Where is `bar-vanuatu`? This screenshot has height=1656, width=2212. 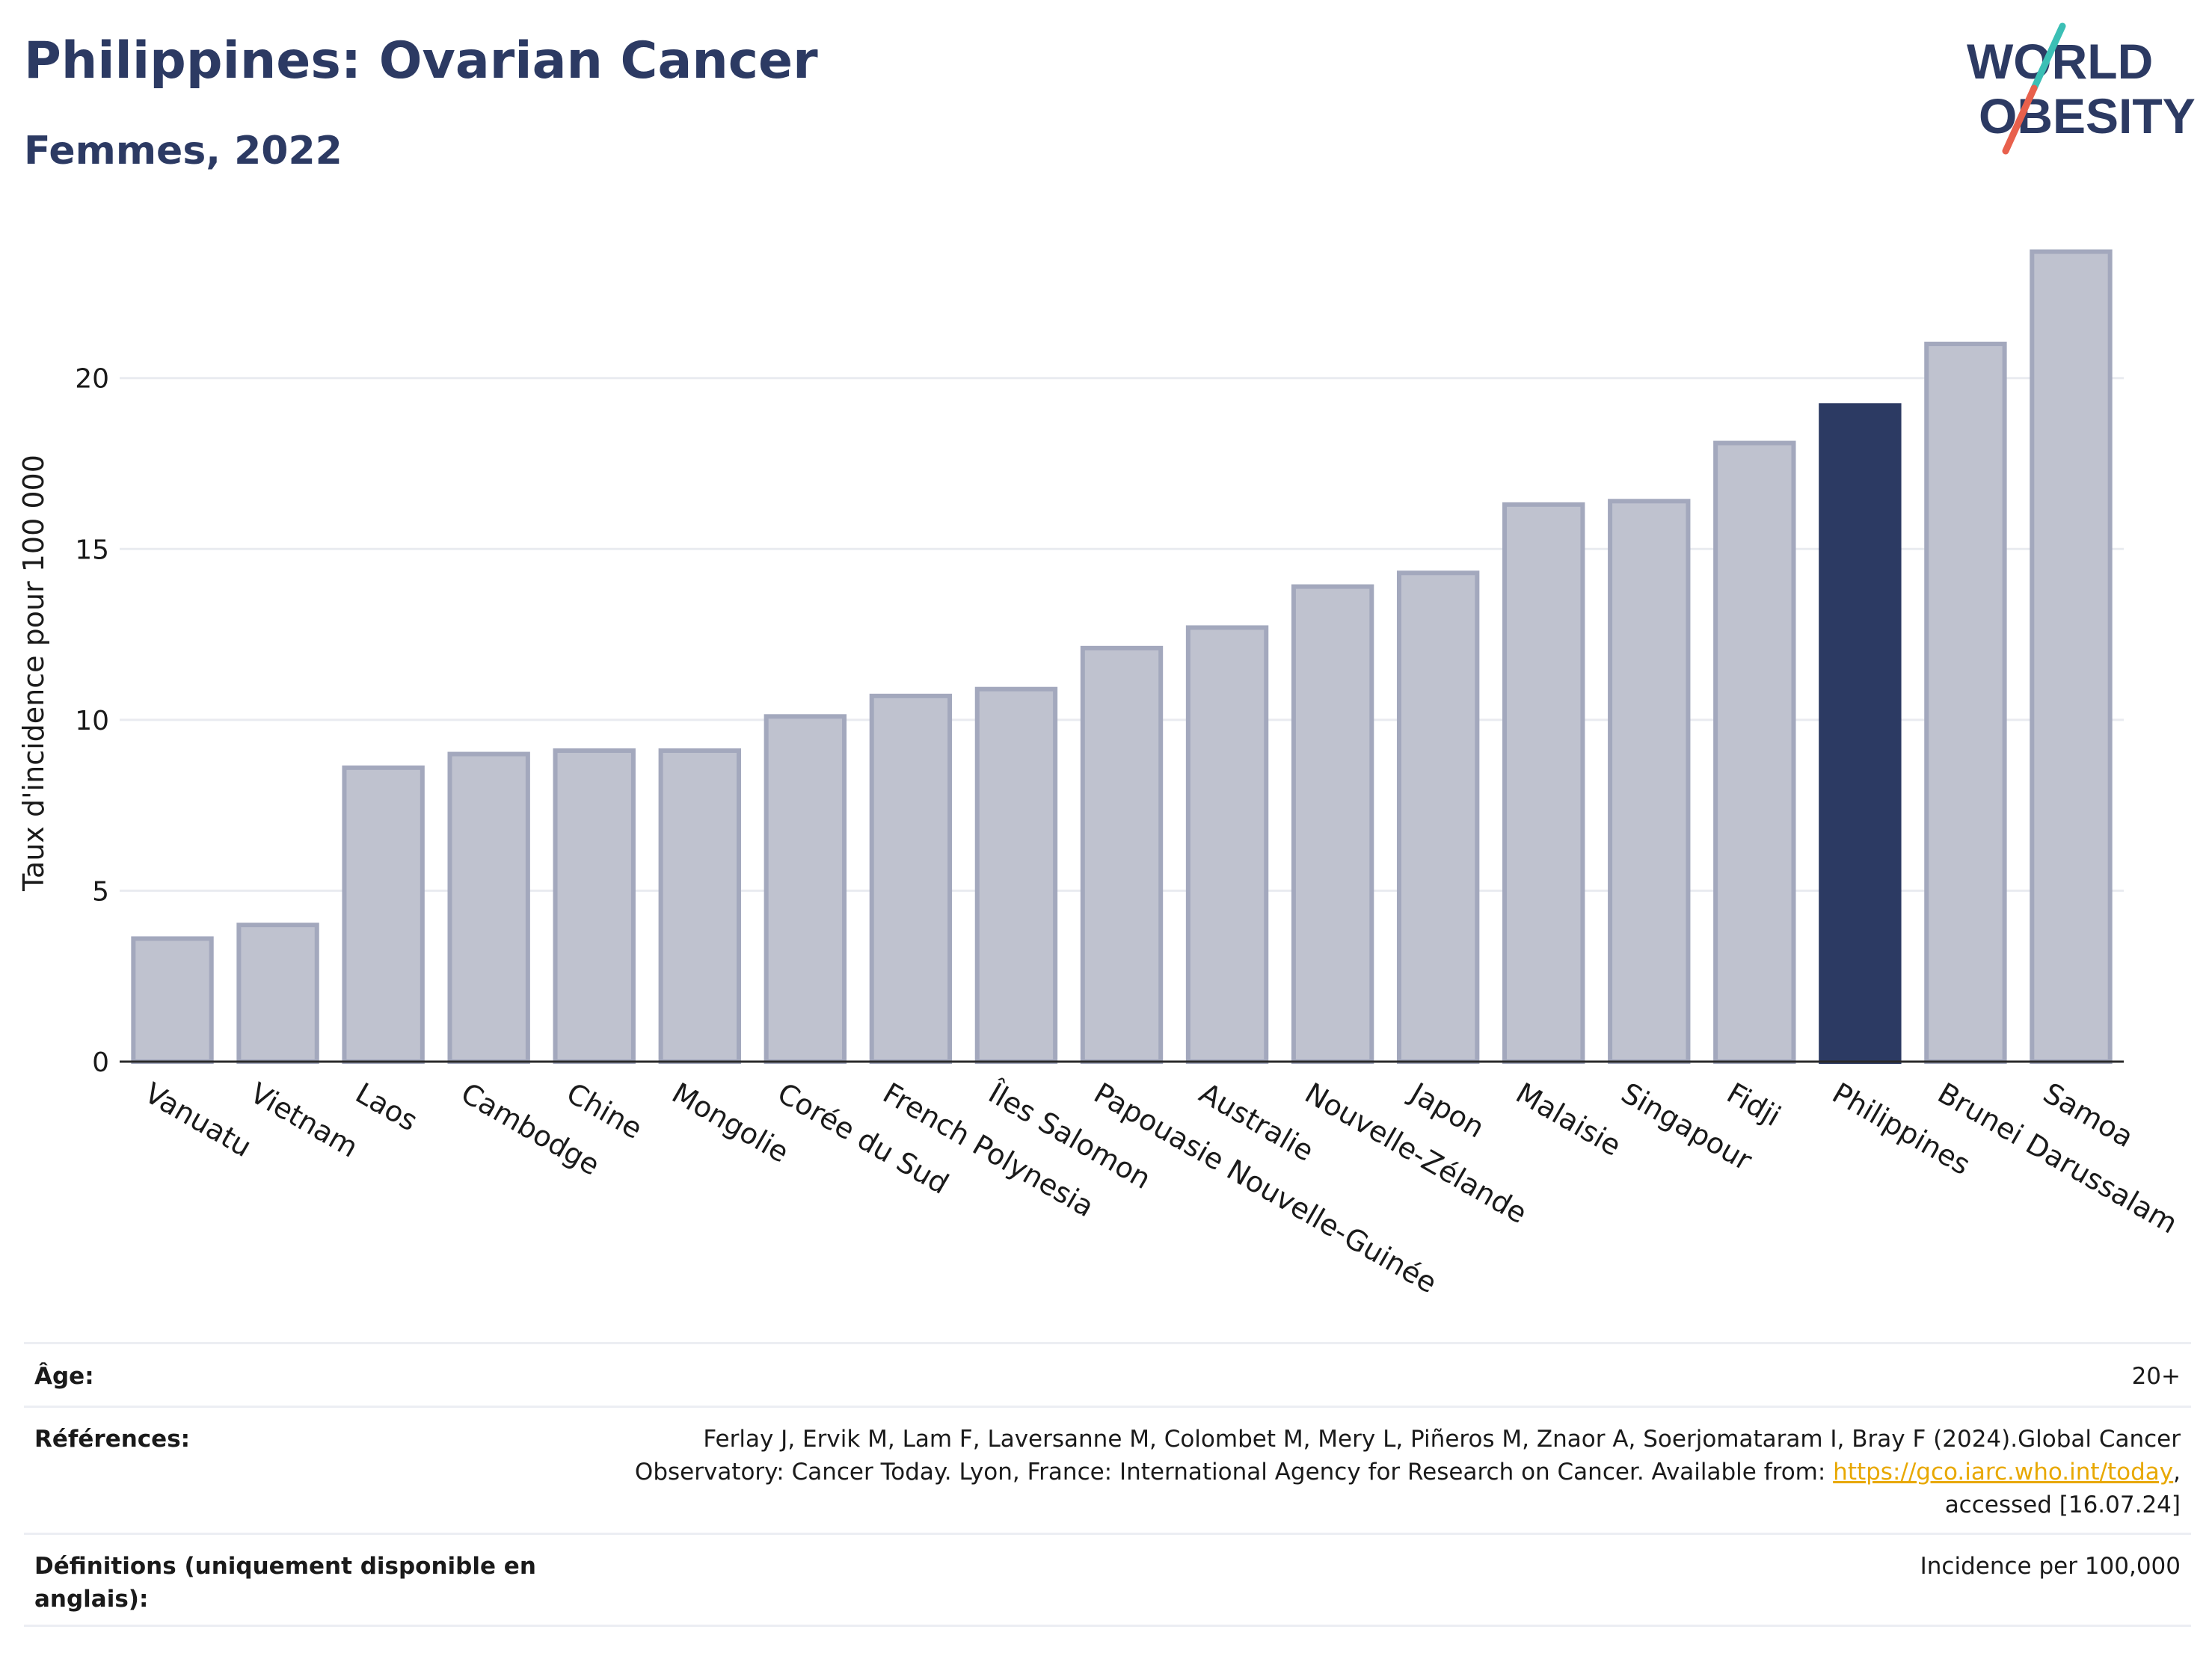
bar-vanuatu is located at coordinates (172, 1000).